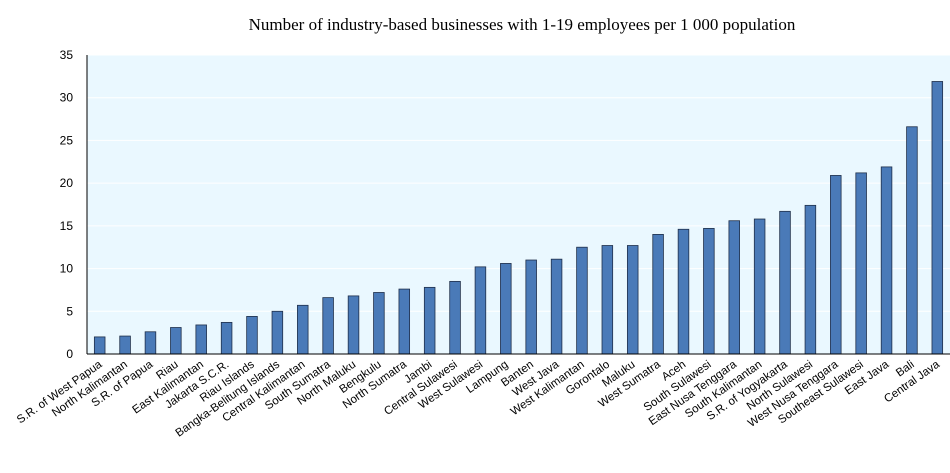 The height and width of the screenshot is (473, 950). Describe the element at coordinates (67, 55) in the screenshot. I see `y-tick-label: 35` at that location.